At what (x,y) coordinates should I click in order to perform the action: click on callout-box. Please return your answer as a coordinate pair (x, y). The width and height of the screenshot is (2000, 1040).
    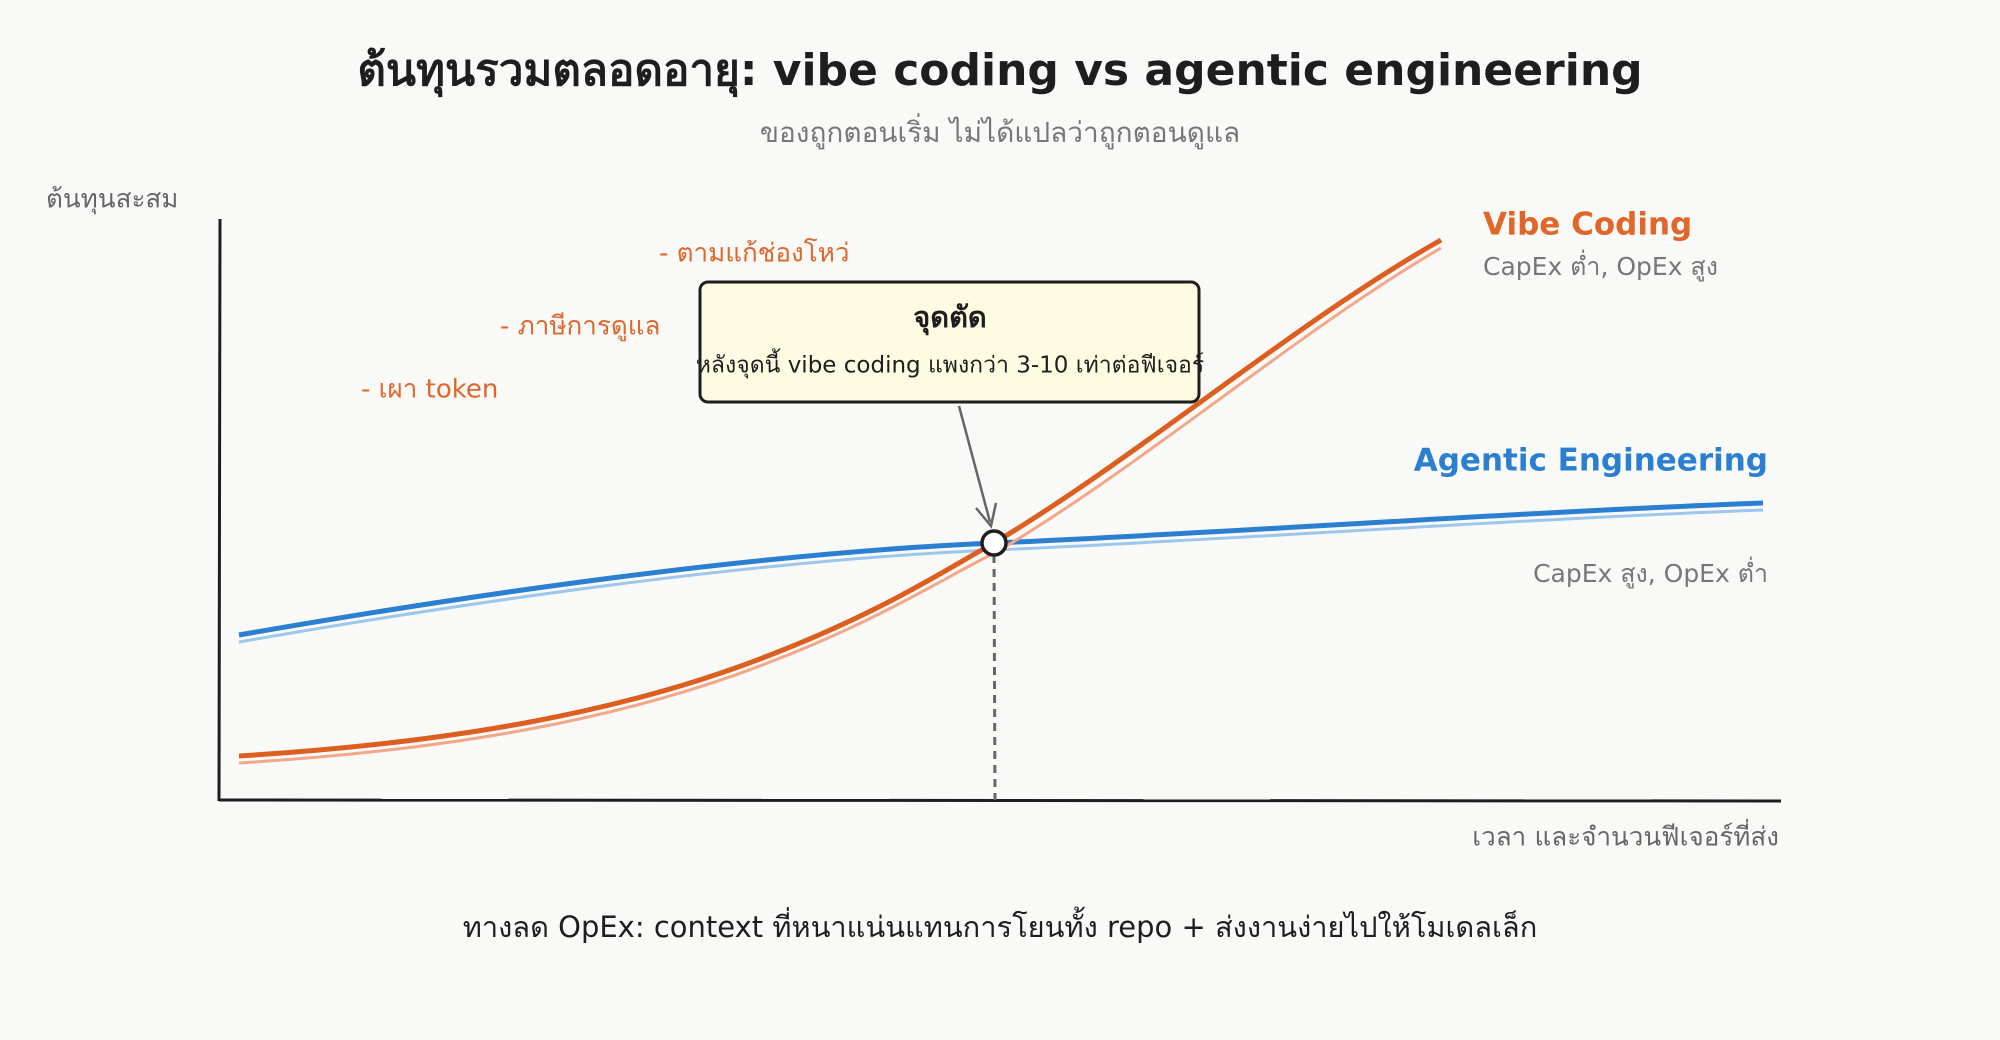
    Looking at the image, I should click on (949, 342).